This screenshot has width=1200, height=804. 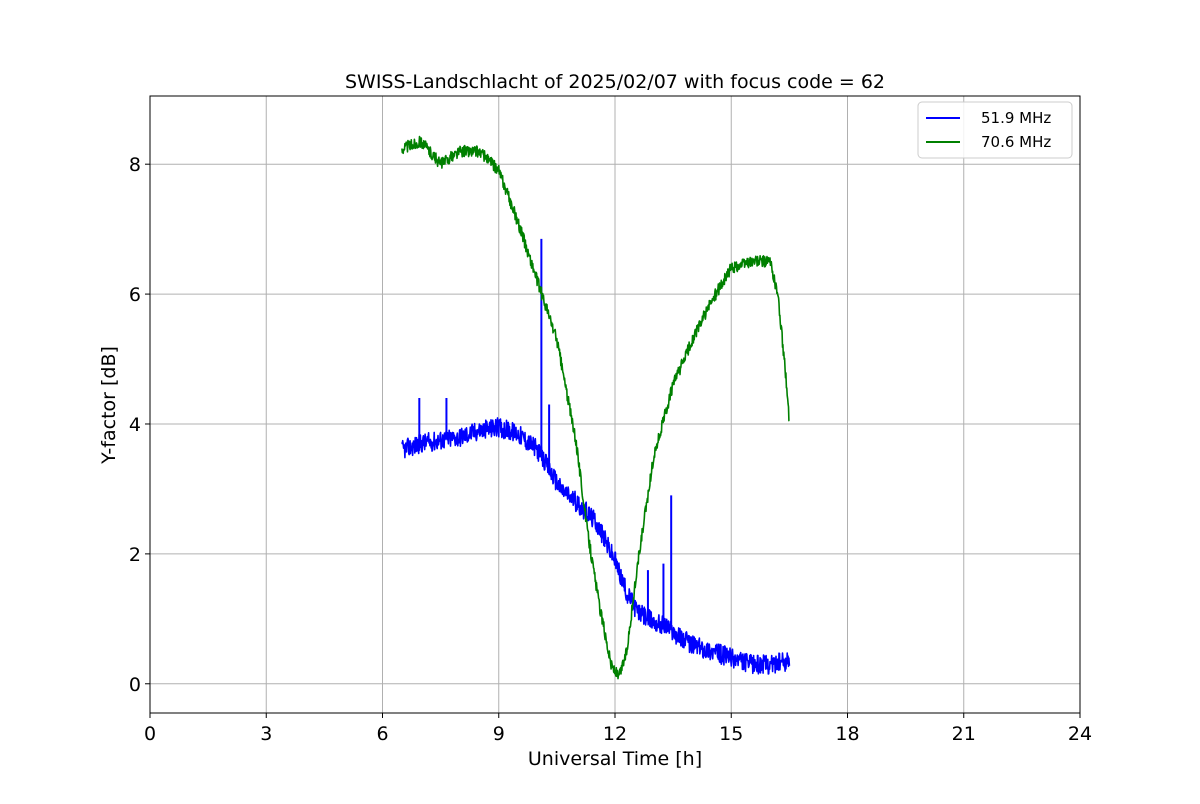 What do you see at coordinates (135, 165) in the screenshot?
I see `y-tick-label: 8` at bounding box center [135, 165].